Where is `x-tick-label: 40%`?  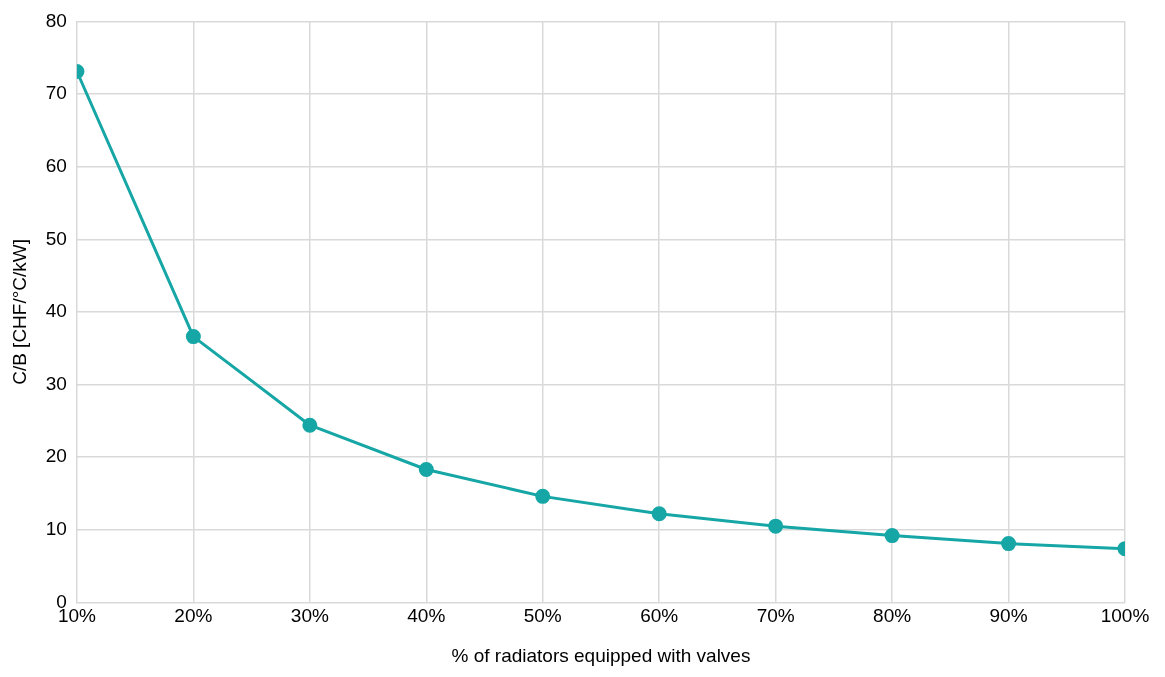 x-tick-label: 40% is located at coordinates (426, 616).